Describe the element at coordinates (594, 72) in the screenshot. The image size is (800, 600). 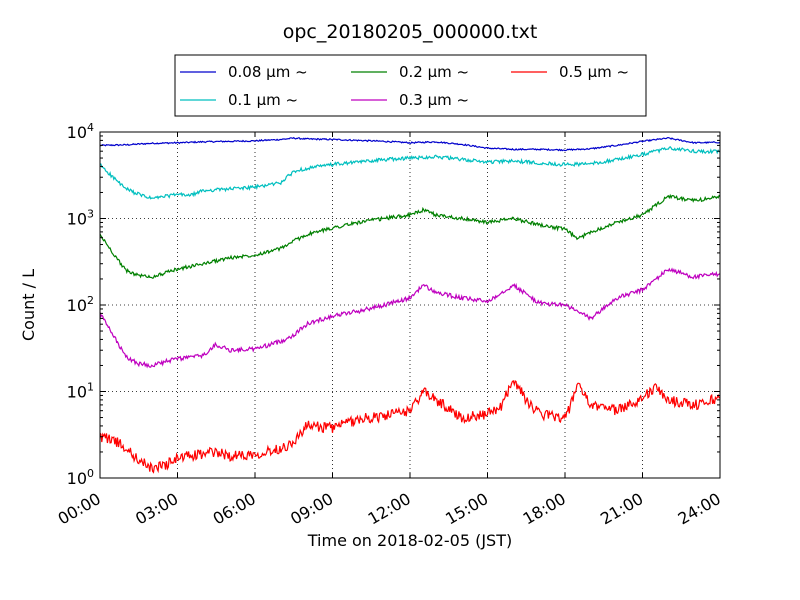
I see `legend-label: 0.5 μm ~` at that location.